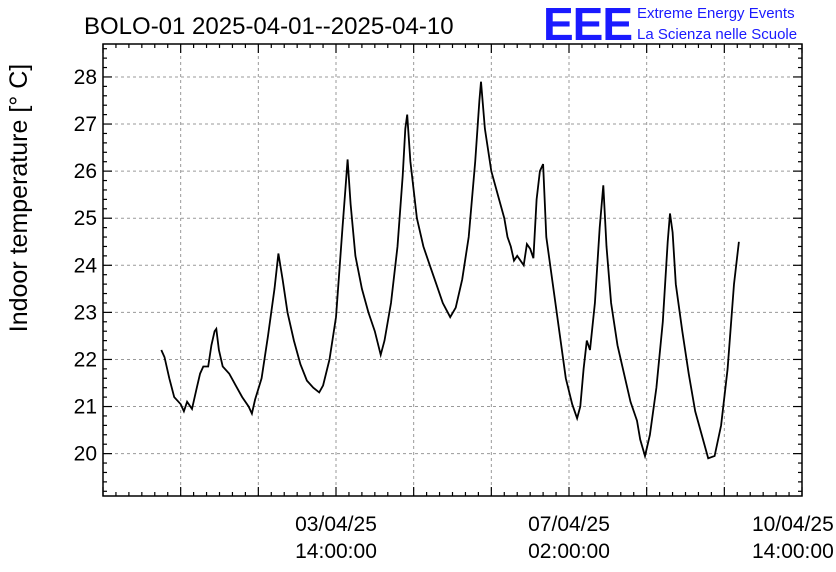  What do you see at coordinates (85, 407) in the screenshot?
I see `y-tick-label: 21` at bounding box center [85, 407].